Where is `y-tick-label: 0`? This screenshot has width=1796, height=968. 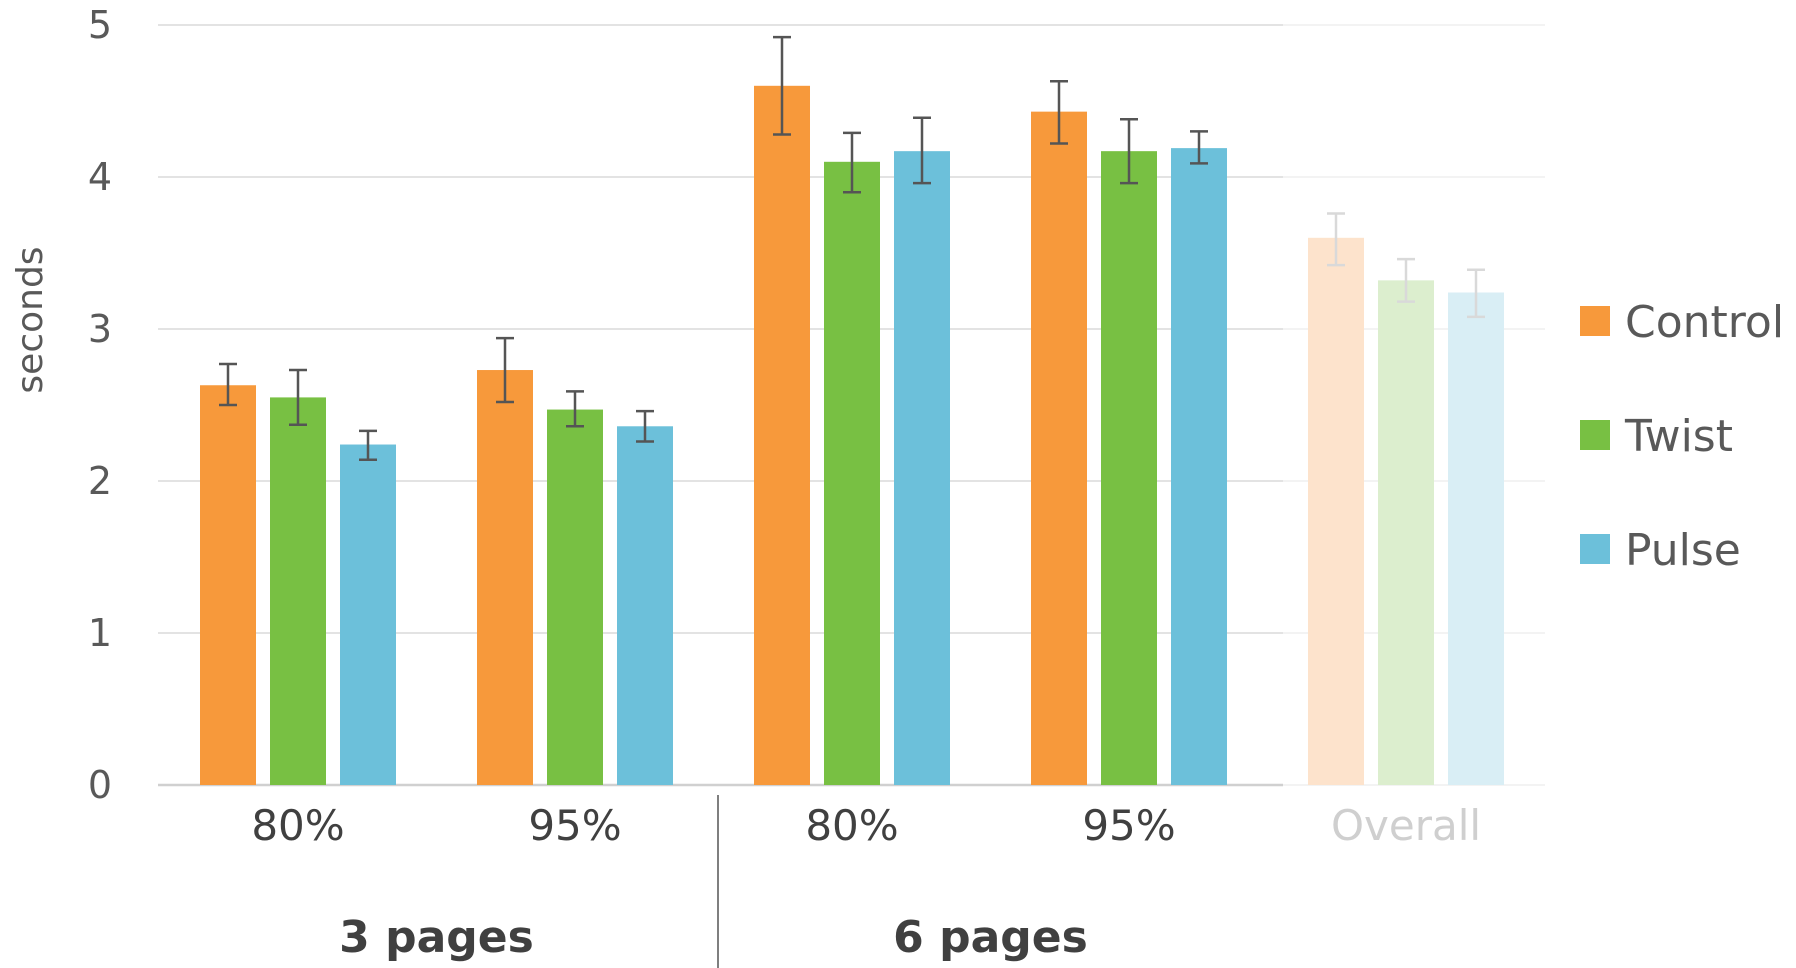
y-tick-label: 0 is located at coordinates (100, 785).